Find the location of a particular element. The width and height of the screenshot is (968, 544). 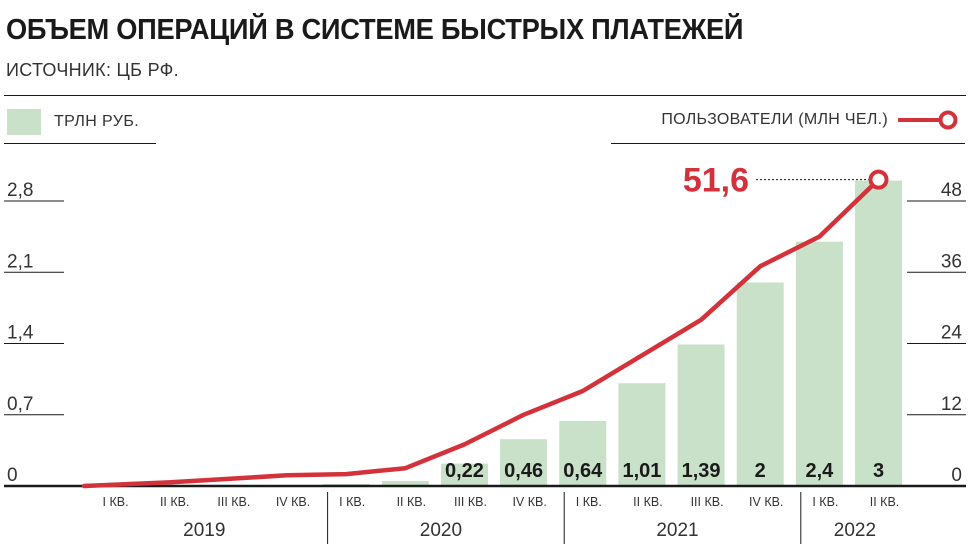

left-axis-tick-label: 0 is located at coordinates (12, 475).